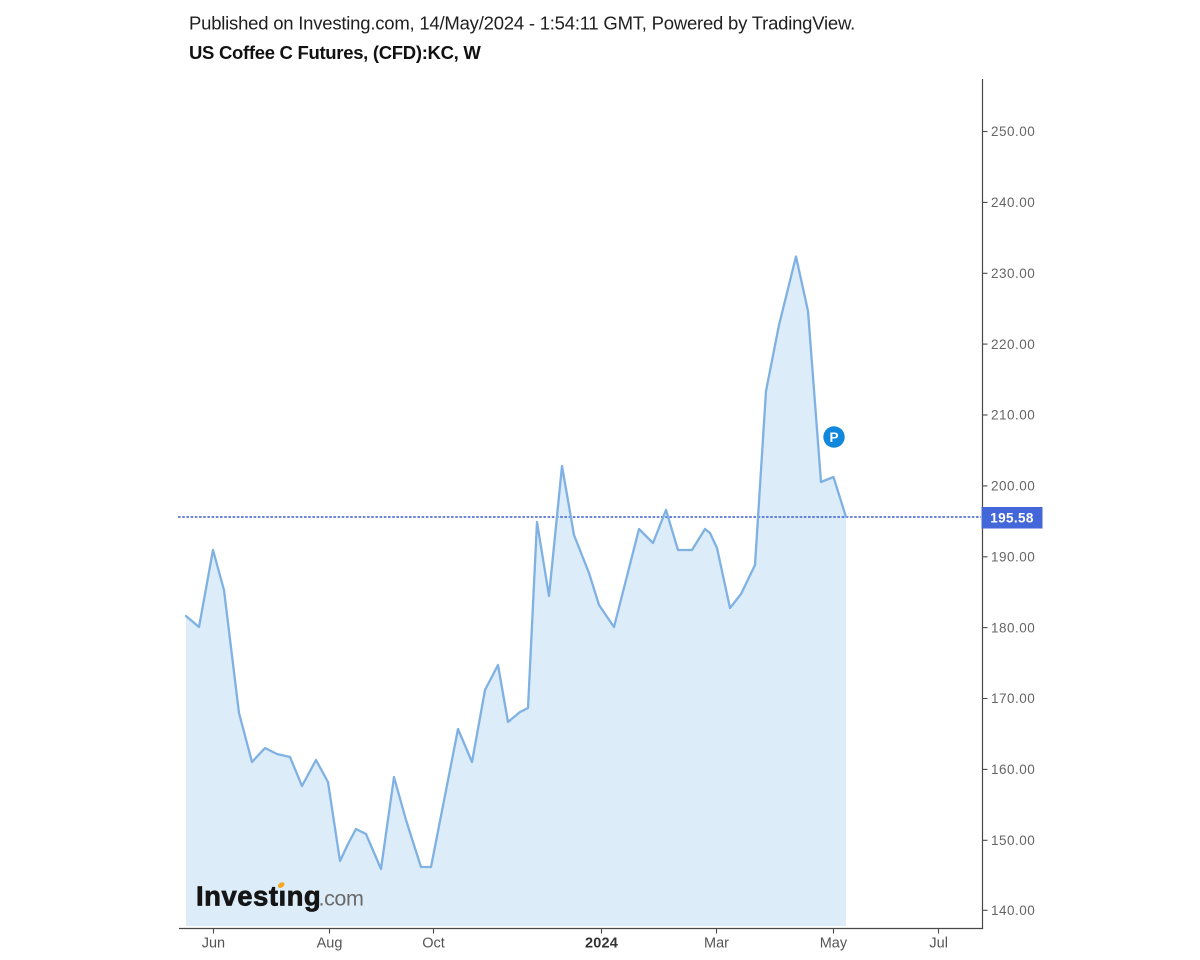 The width and height of the screenshot is (1200, 960). I want to click on svg-text: 250.00, so click(1013, 131).